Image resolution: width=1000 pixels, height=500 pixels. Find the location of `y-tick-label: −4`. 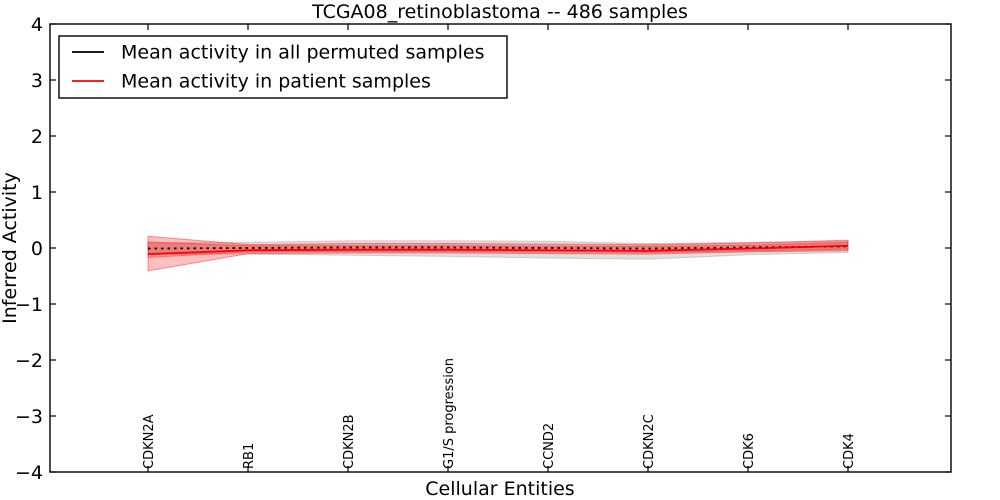

y-tick-label: −4 is located at coordinates (29, 473).